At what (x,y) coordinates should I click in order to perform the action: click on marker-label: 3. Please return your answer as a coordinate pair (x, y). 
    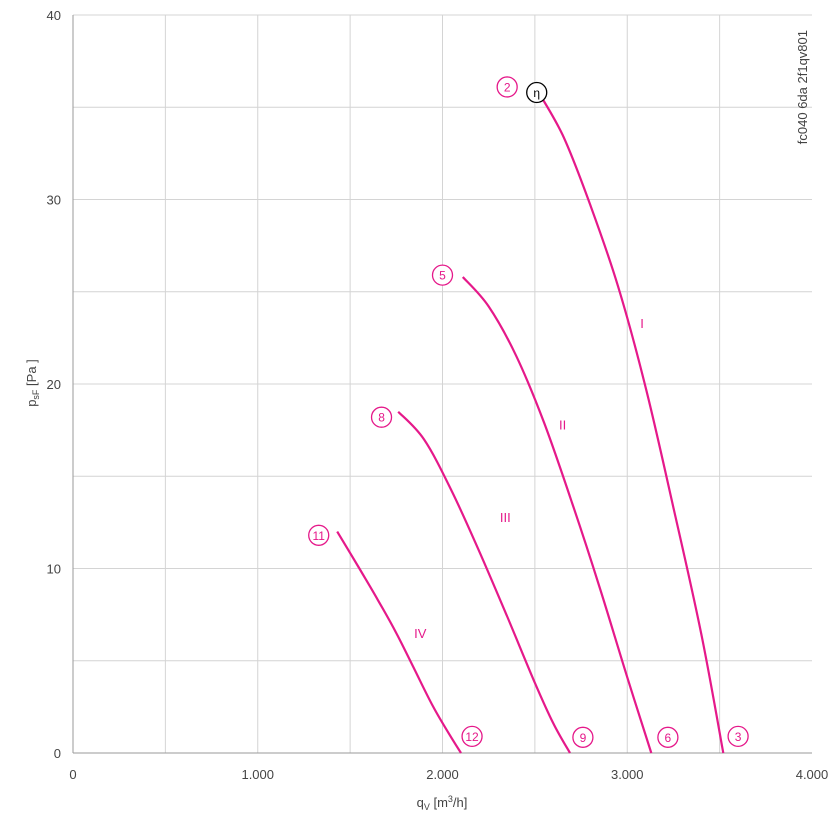
    Looking at the image, I should click on (738, 737).